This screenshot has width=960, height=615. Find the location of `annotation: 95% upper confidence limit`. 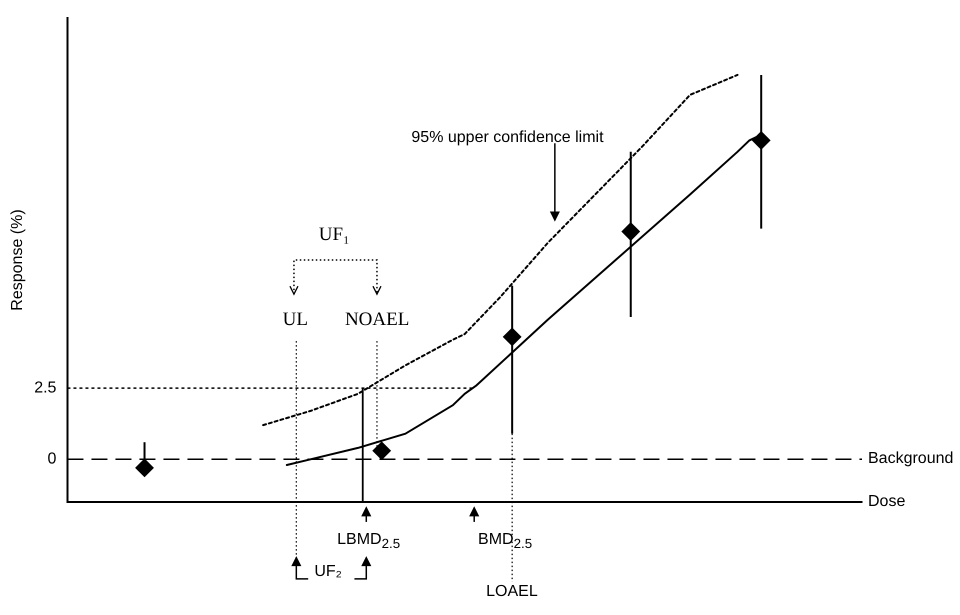

annotation: 95% upper confidence limit is located at coordinates (507, 137).